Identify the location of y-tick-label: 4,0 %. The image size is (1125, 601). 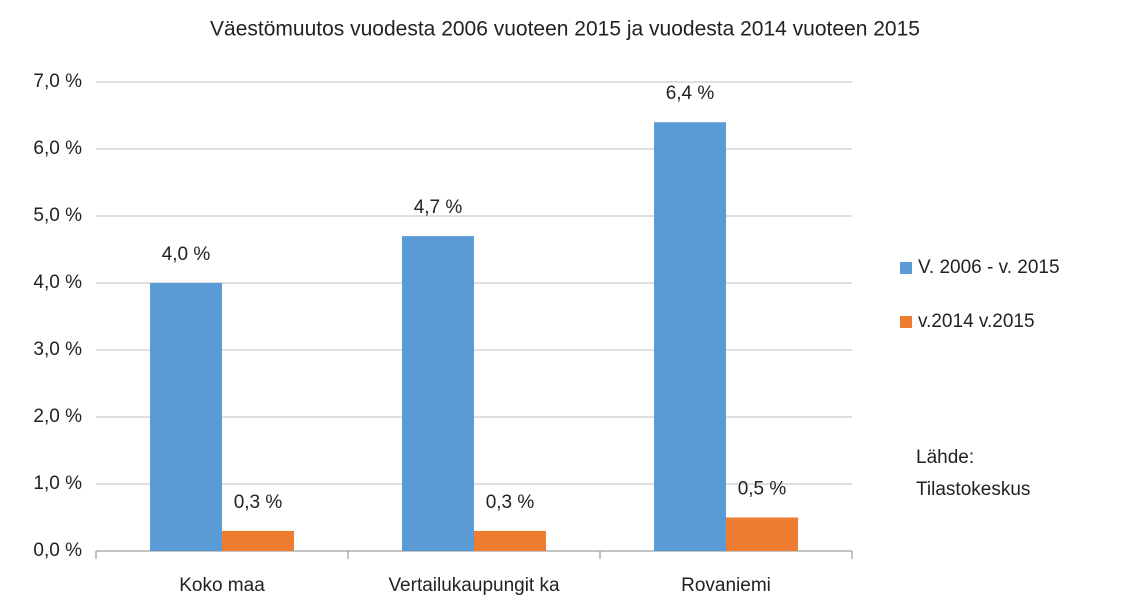
(57, 282).